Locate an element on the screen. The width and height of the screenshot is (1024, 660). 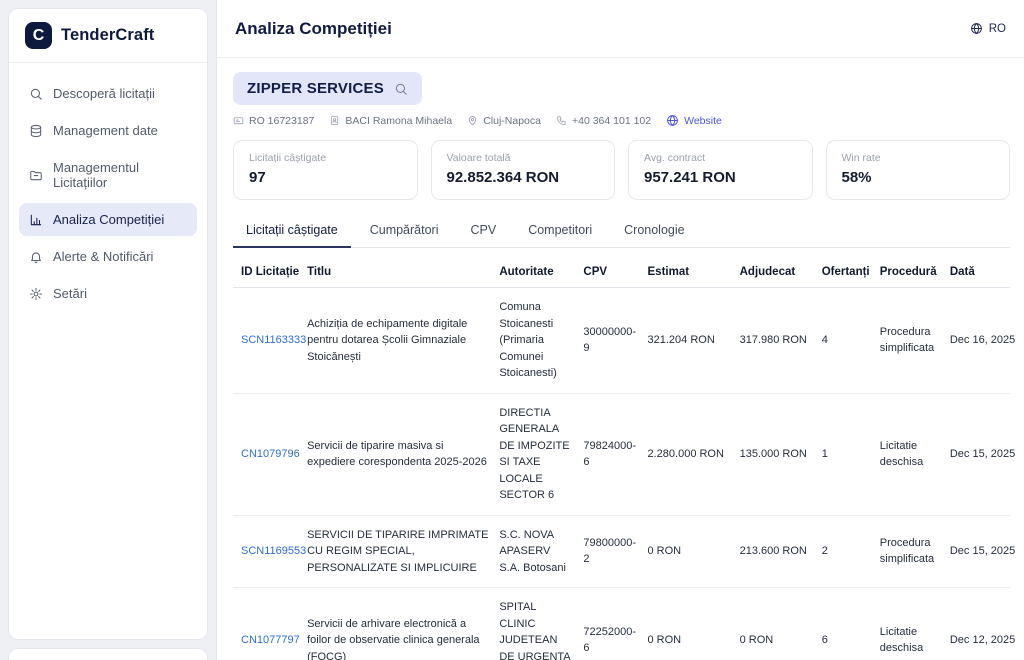
company-meta-3: +40 364 101 102 is located at coordinates (603, 121).